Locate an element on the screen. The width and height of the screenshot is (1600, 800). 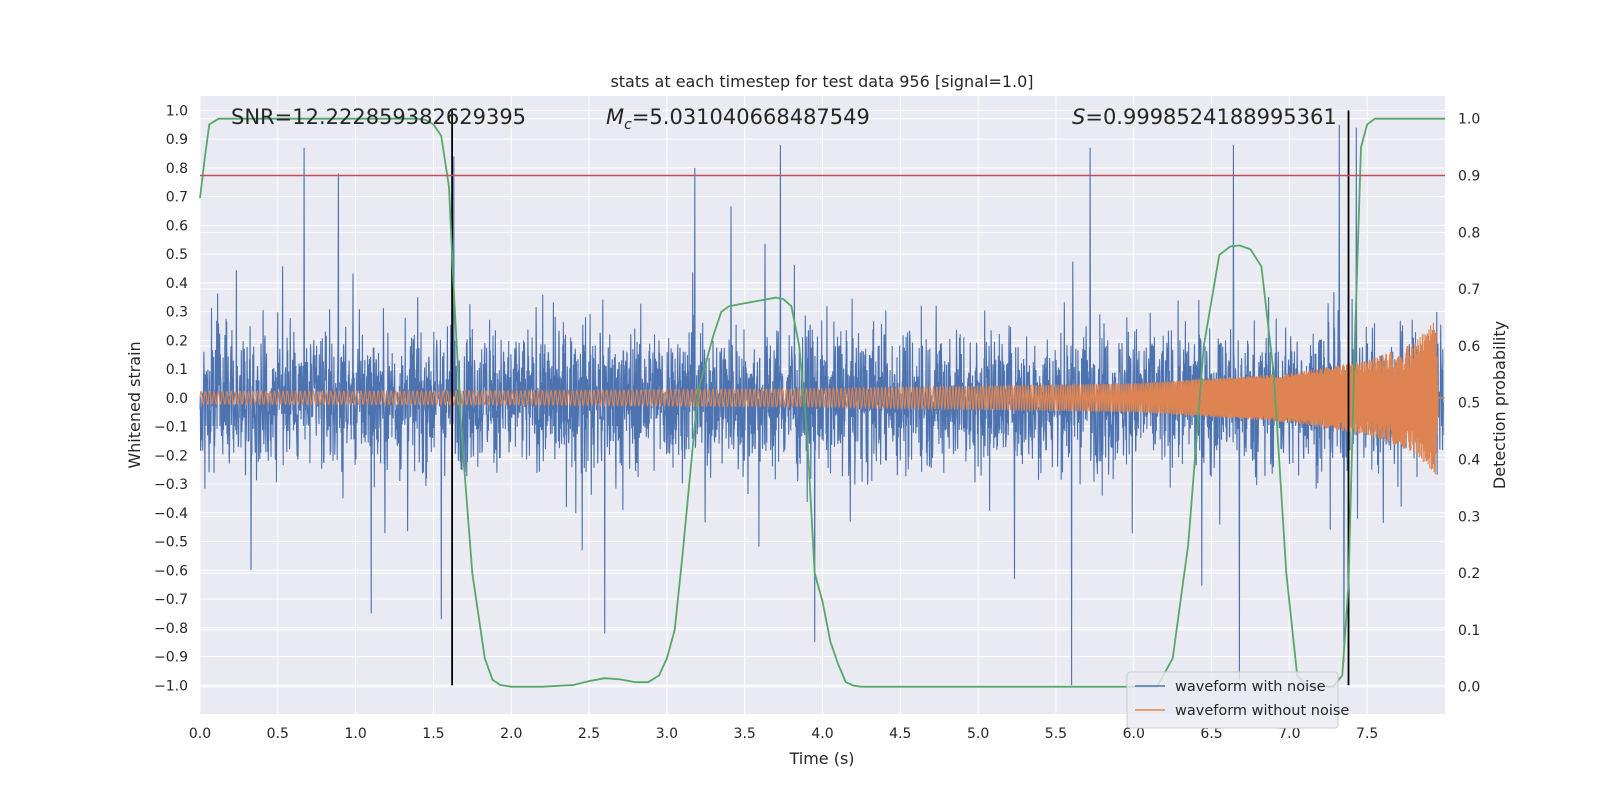
series-waveform-without-noise is located at coordinates (822, 398).